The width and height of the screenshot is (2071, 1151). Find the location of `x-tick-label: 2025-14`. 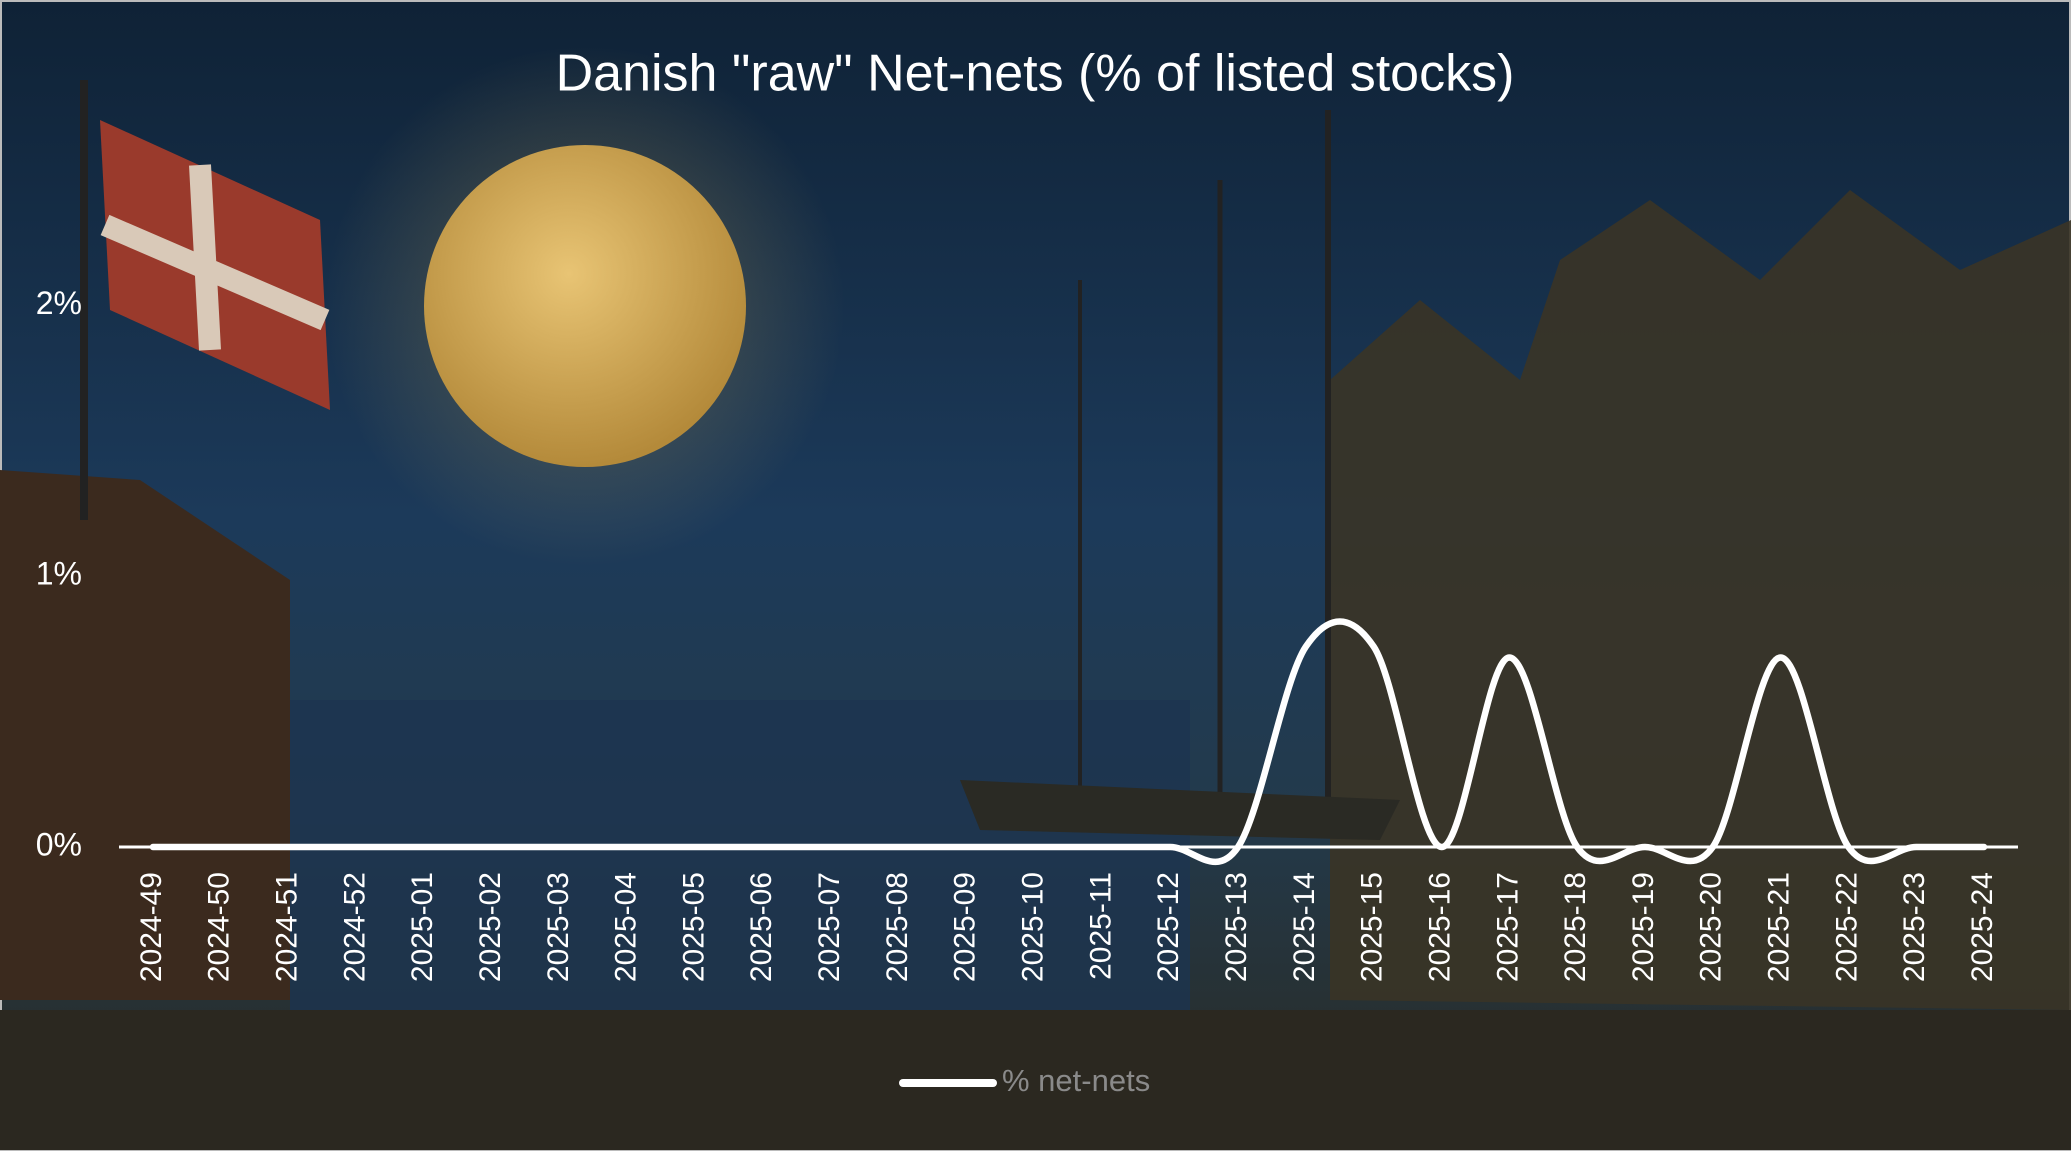

x-tick-label: 2025-14 is located at coordinates (1304, 927).